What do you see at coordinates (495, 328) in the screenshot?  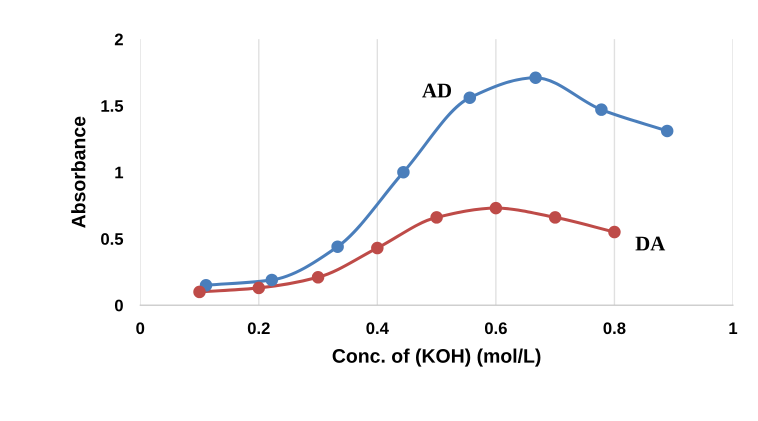 I see `x-tick-label: 0.6` at bounding box center [495, 328].